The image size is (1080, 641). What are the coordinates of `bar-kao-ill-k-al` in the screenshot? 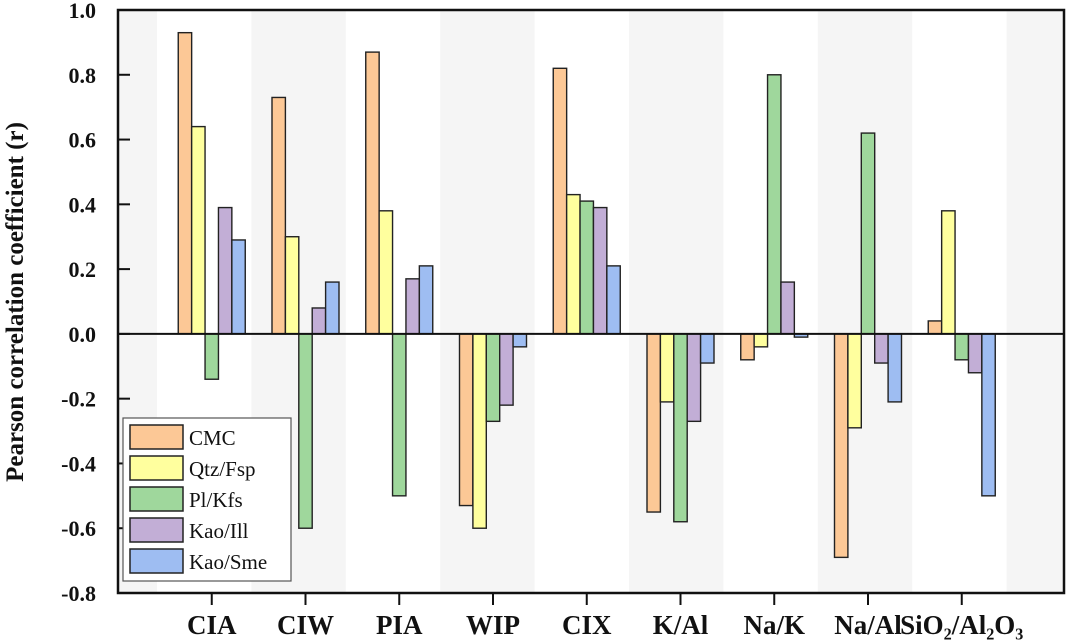 It's located at (694, 378).